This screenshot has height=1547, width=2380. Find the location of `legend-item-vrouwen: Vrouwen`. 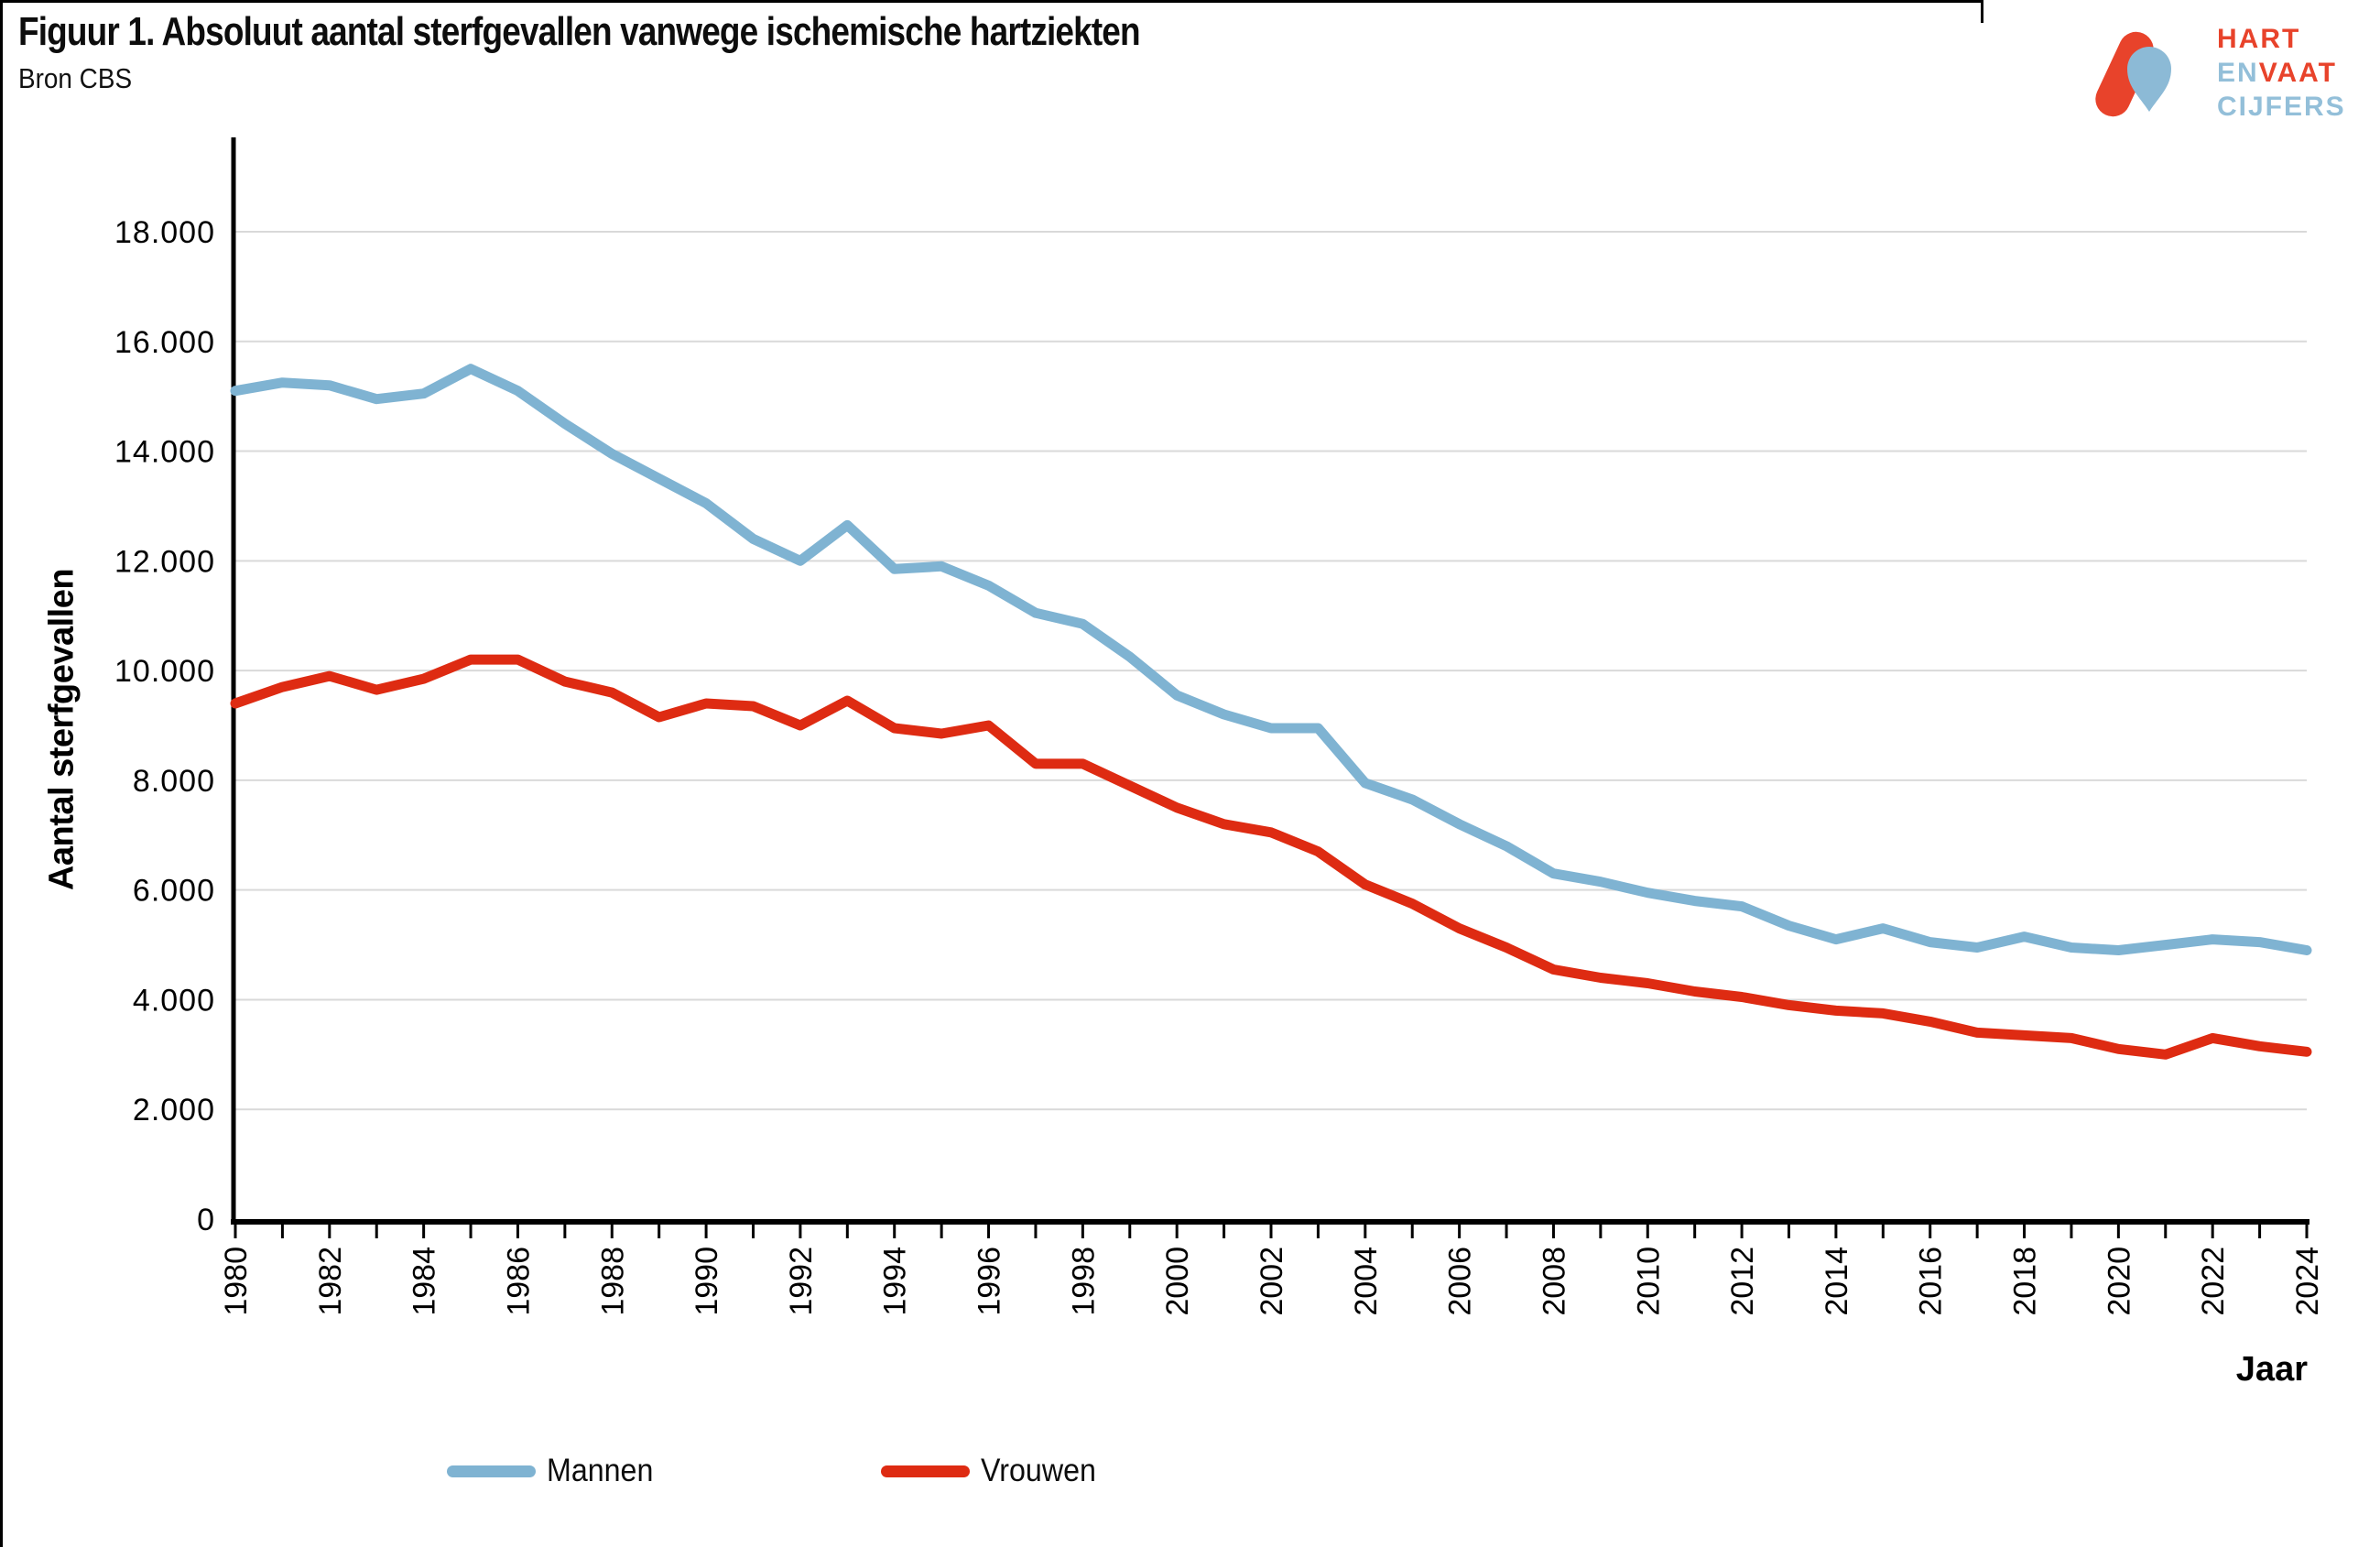

legend-item-vrouwen: Vrouwen is located at coordinates (993, 1471).